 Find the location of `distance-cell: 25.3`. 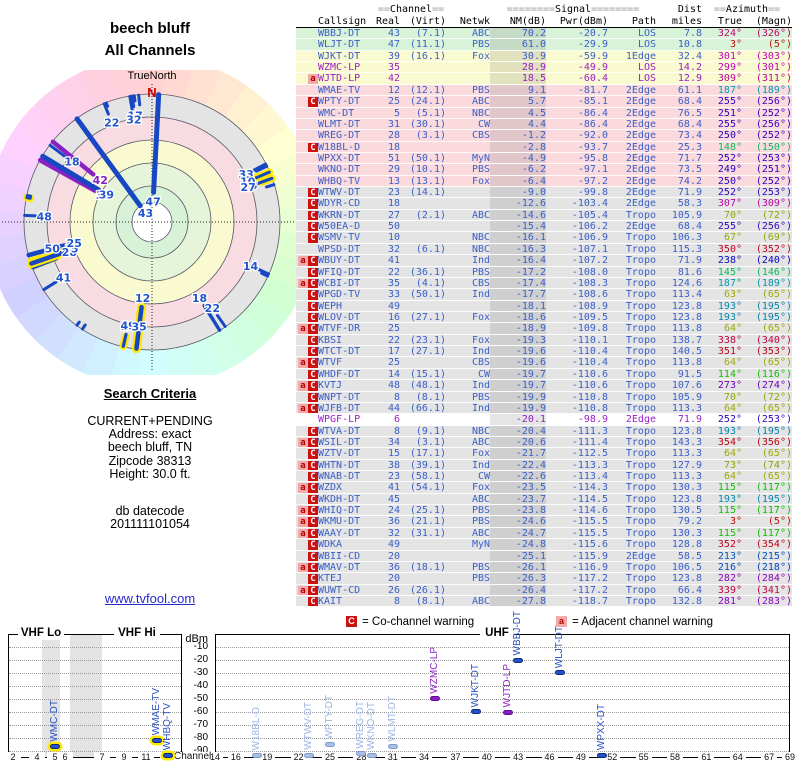

distance-cell: 25.3 is located at coordinates (689, 146).